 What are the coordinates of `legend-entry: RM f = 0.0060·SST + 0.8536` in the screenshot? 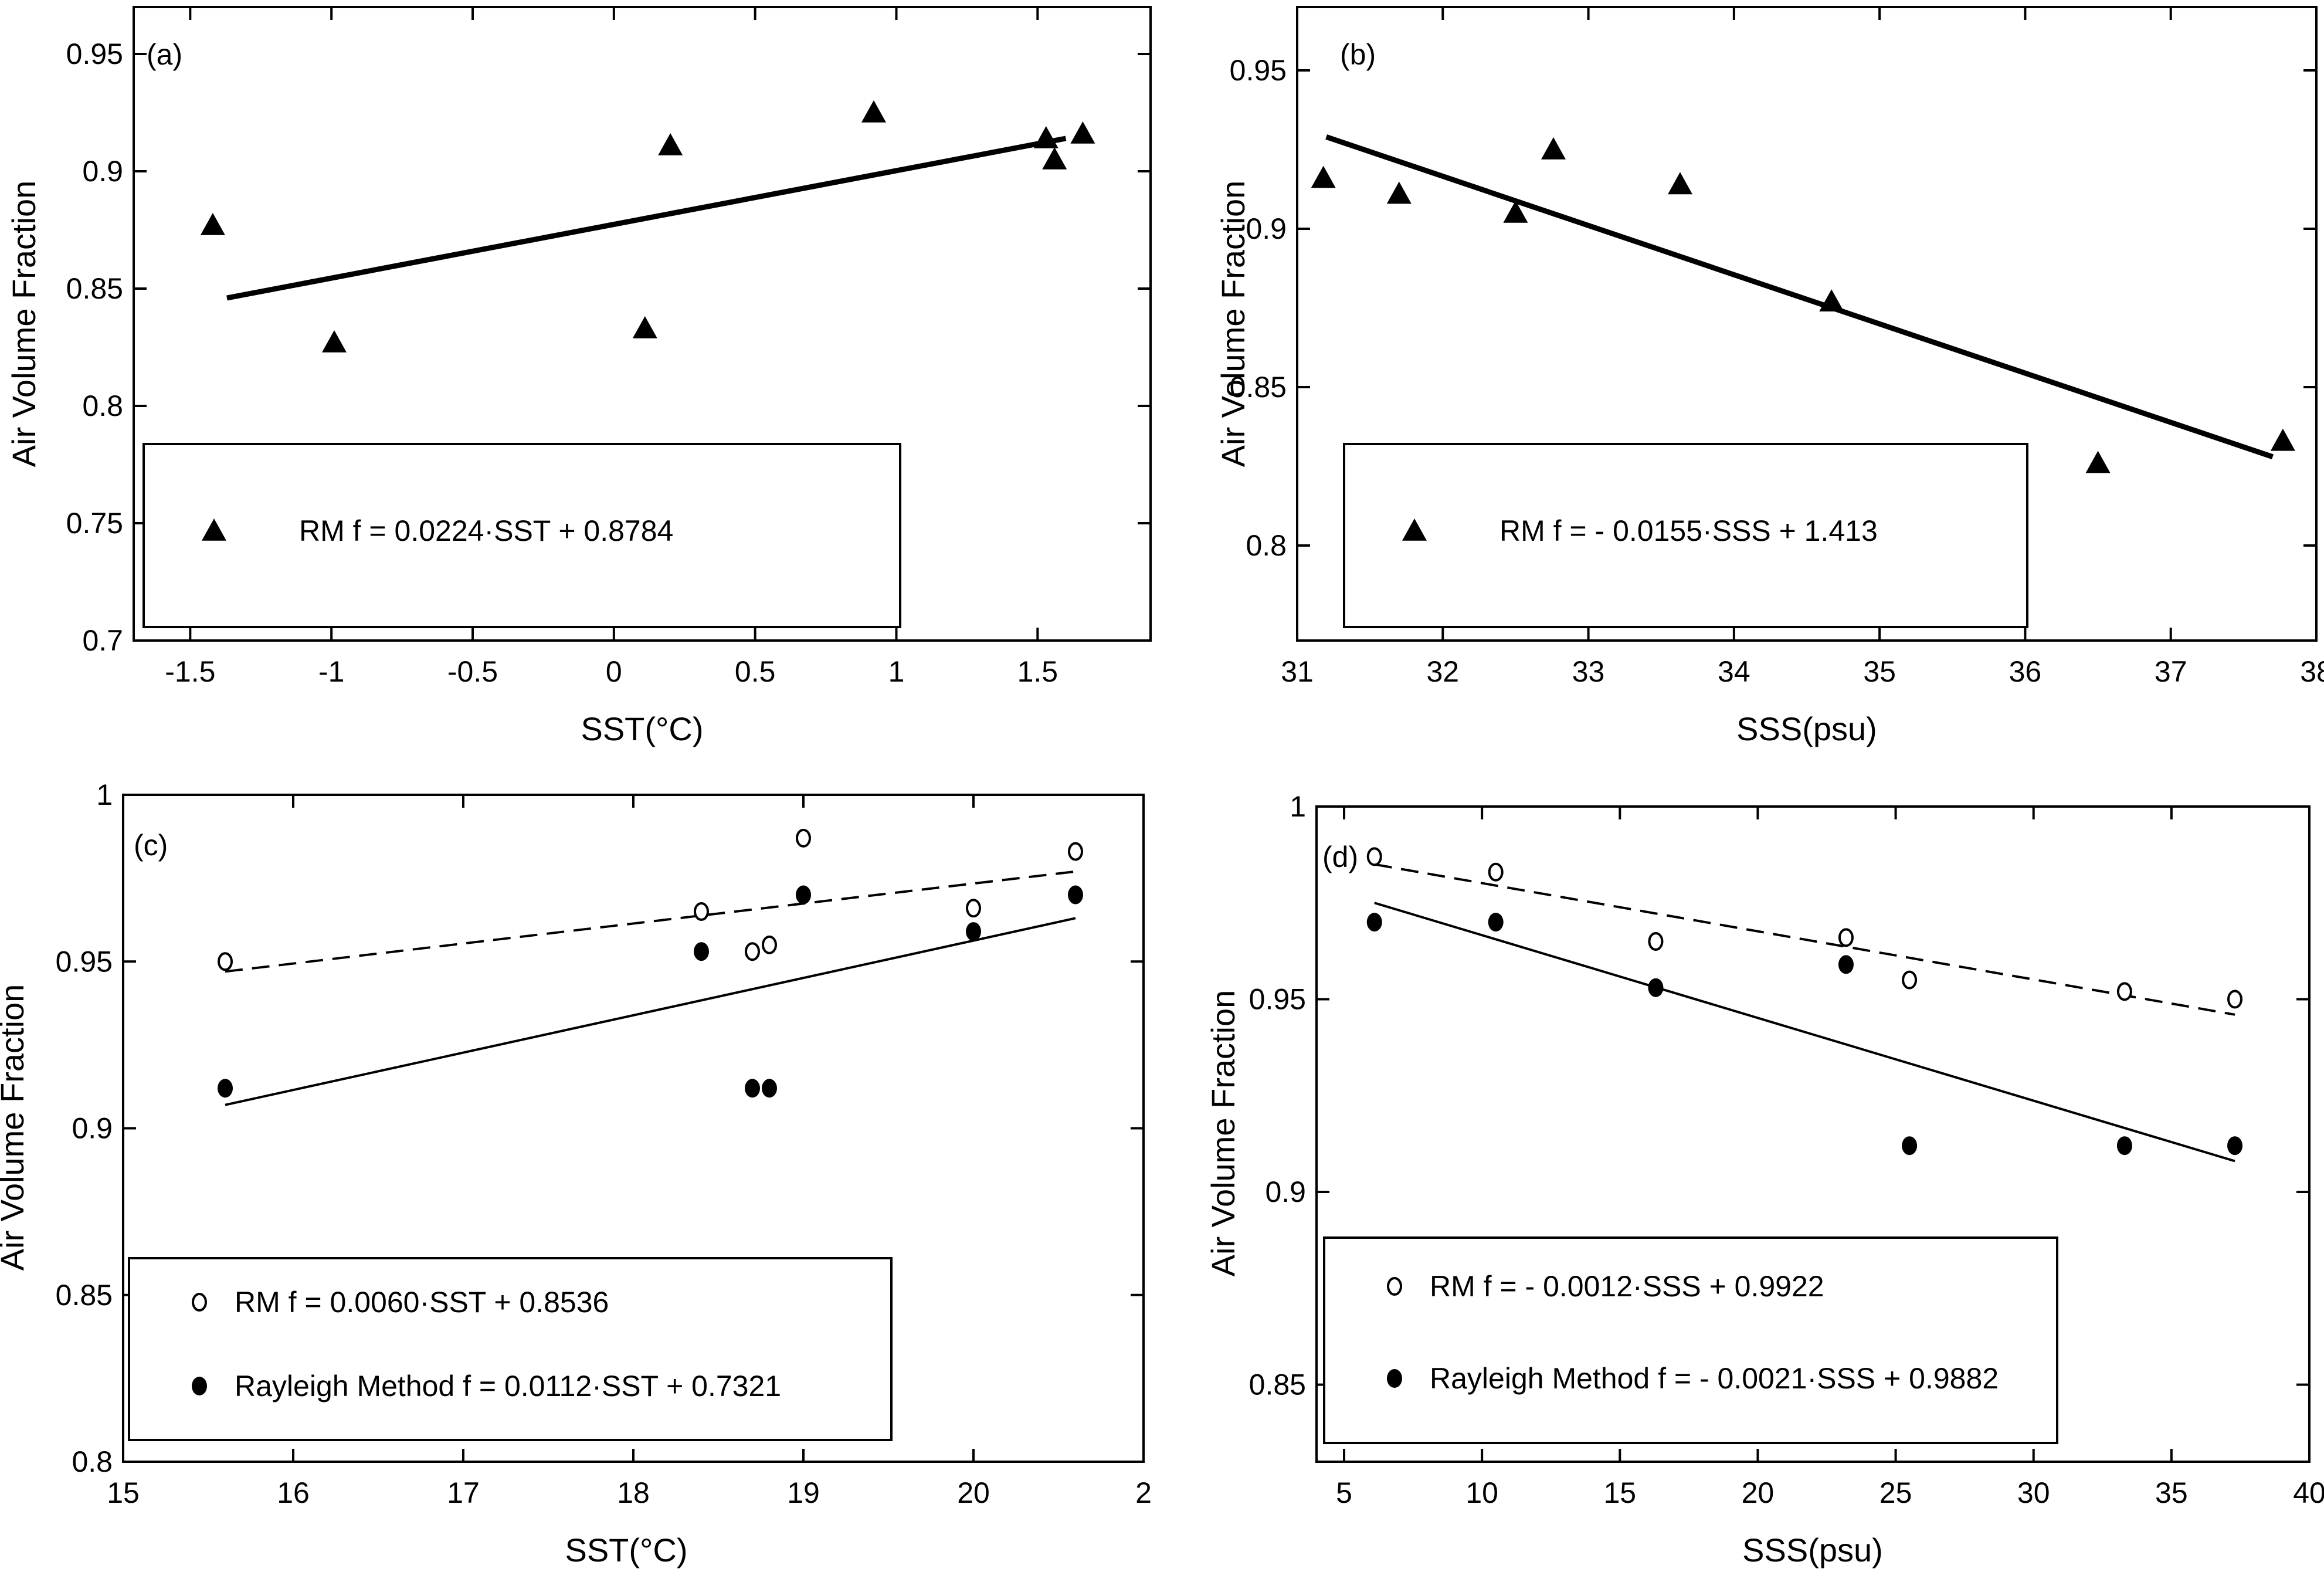 It's located at (422, 1303).